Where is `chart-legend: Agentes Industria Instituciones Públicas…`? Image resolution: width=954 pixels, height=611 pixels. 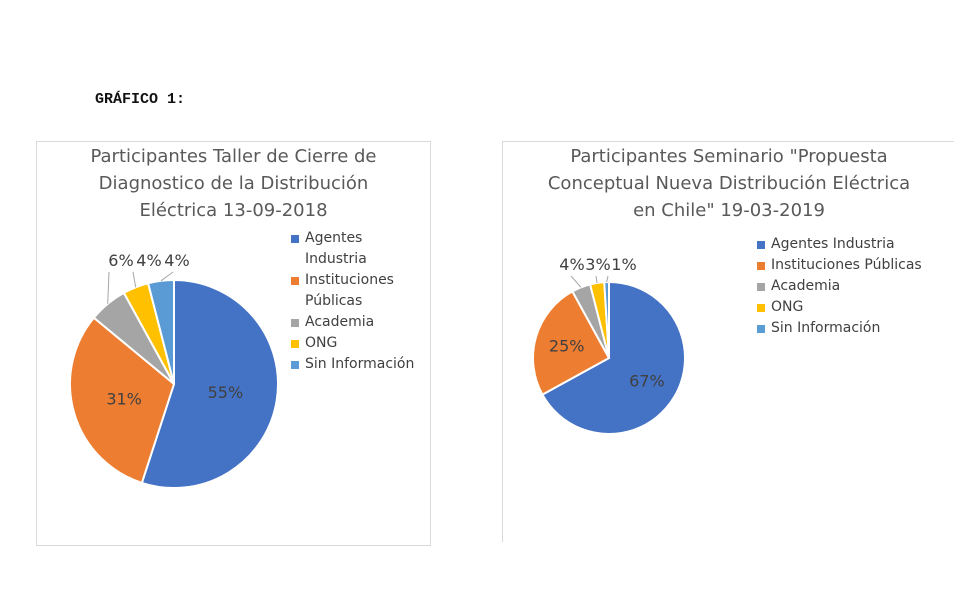 chart-legend: Agentes Industria Instituciones Públicas… is located at coordinates (852, 286).